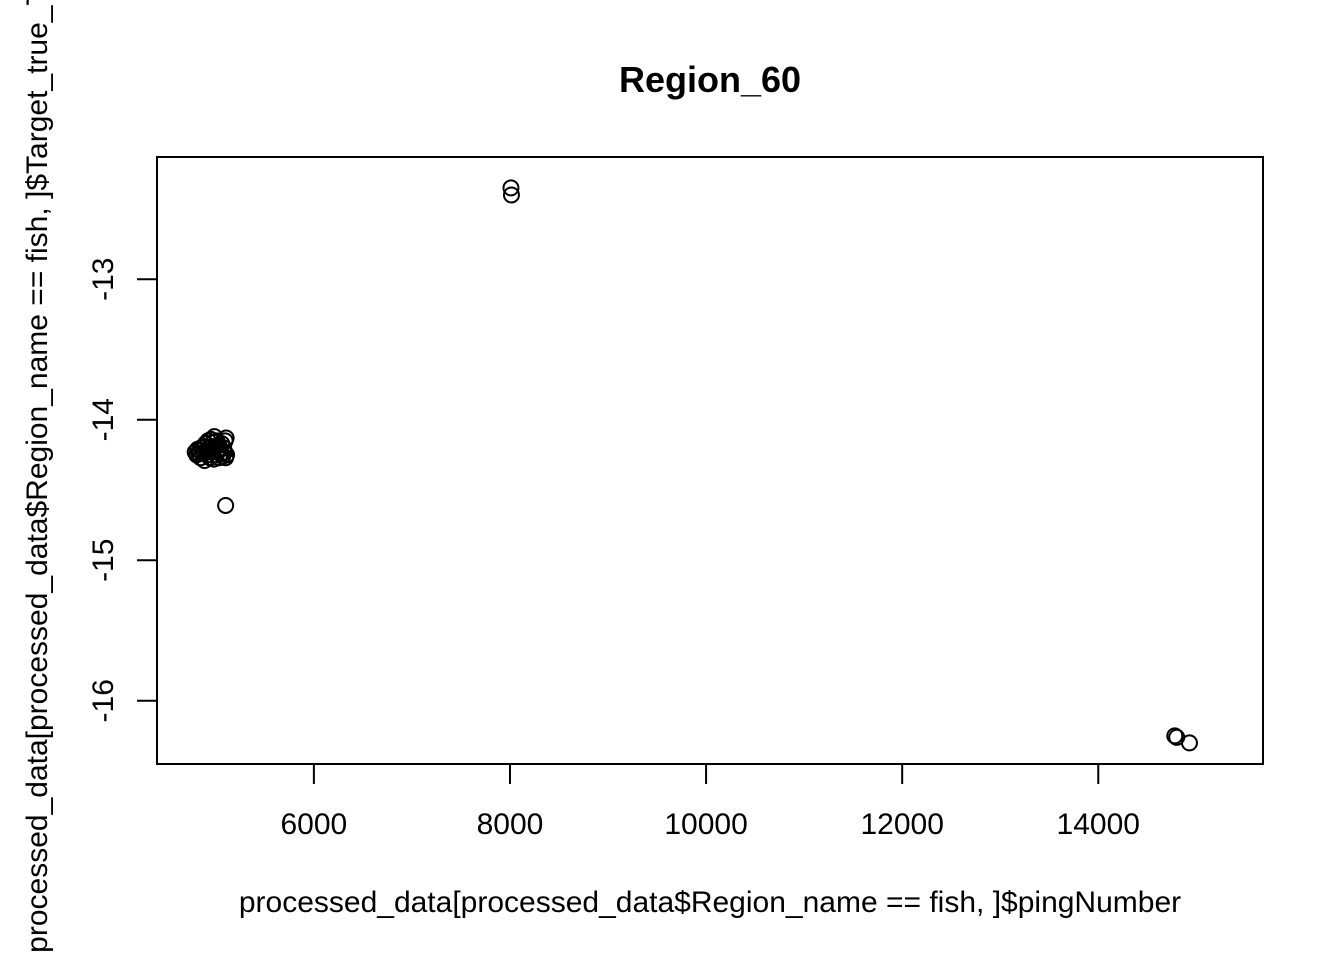 Image resolution: width=1344 pixels, height=960 pixels. Describe the element at coordinates (901, 824) in the screenshot. I see `x-tick-label: 12000` at that location.